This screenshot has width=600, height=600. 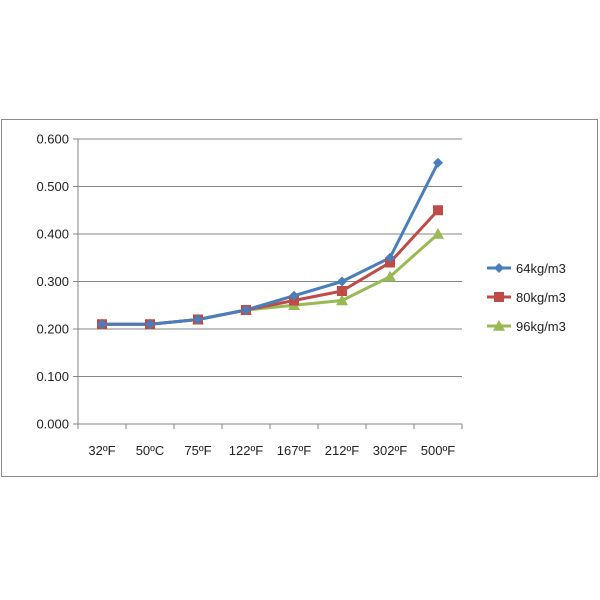 I want to click on legend-label-1: 80kg/m3, so click(x=541, y=297).